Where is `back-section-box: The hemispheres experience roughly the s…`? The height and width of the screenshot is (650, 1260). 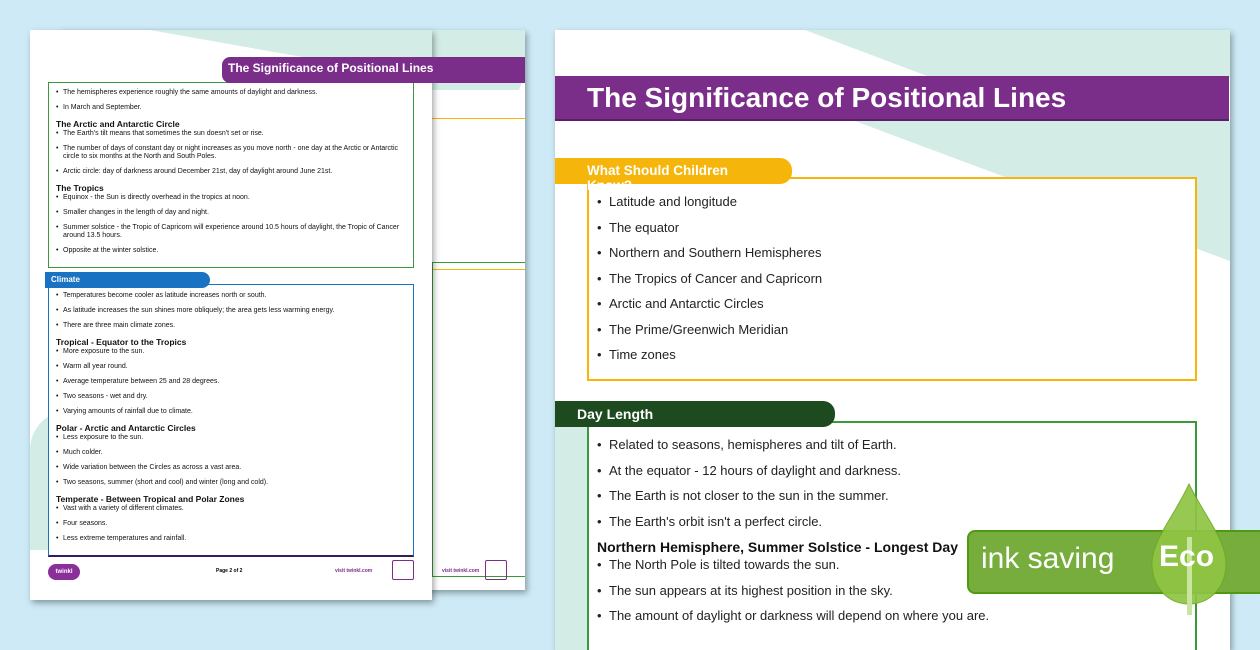
back-section-box: The hemispheres experience roughly the s… is located at coordinates (231, 175).